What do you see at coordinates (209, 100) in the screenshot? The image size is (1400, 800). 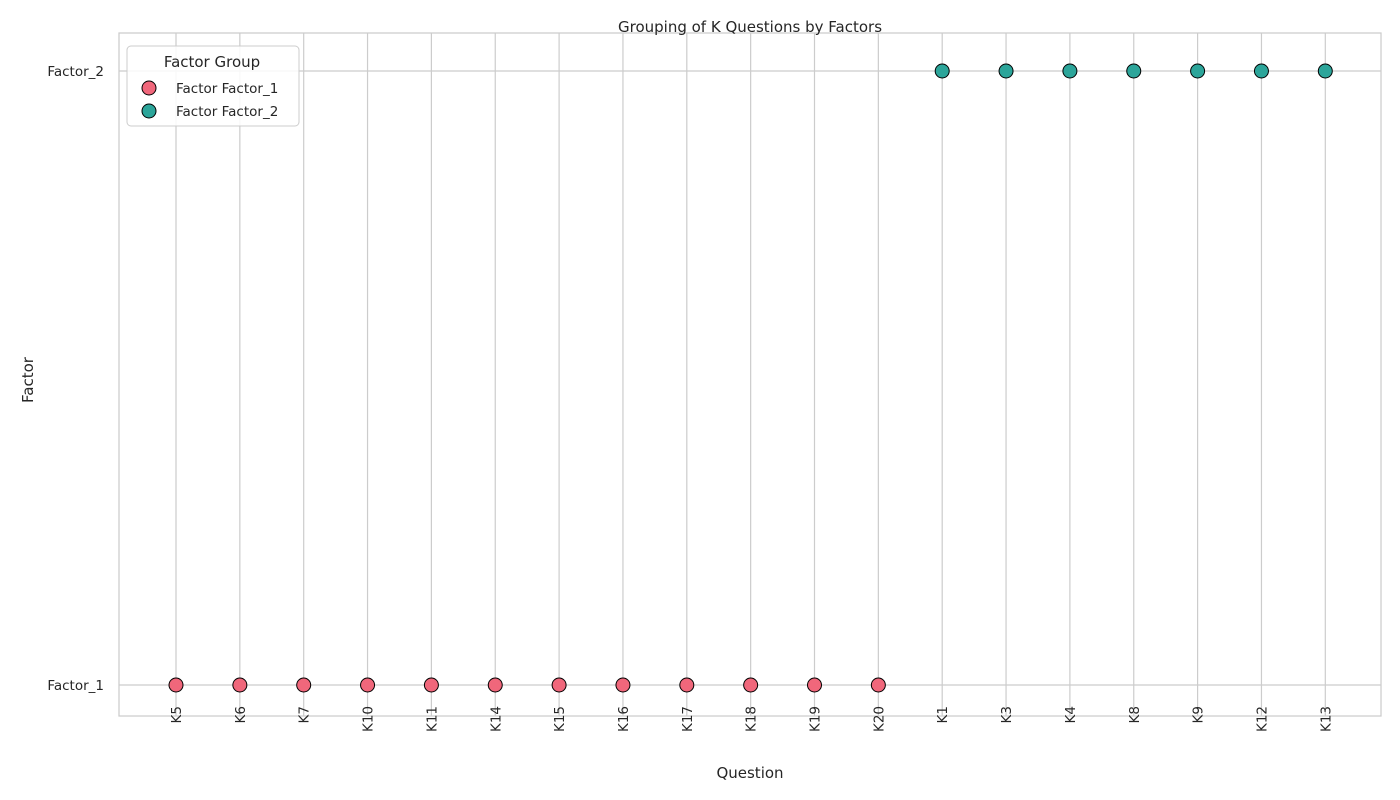 I see `legend-items: Factor Factor_1 Factor Factor_2` at bounding box center [209, 100].